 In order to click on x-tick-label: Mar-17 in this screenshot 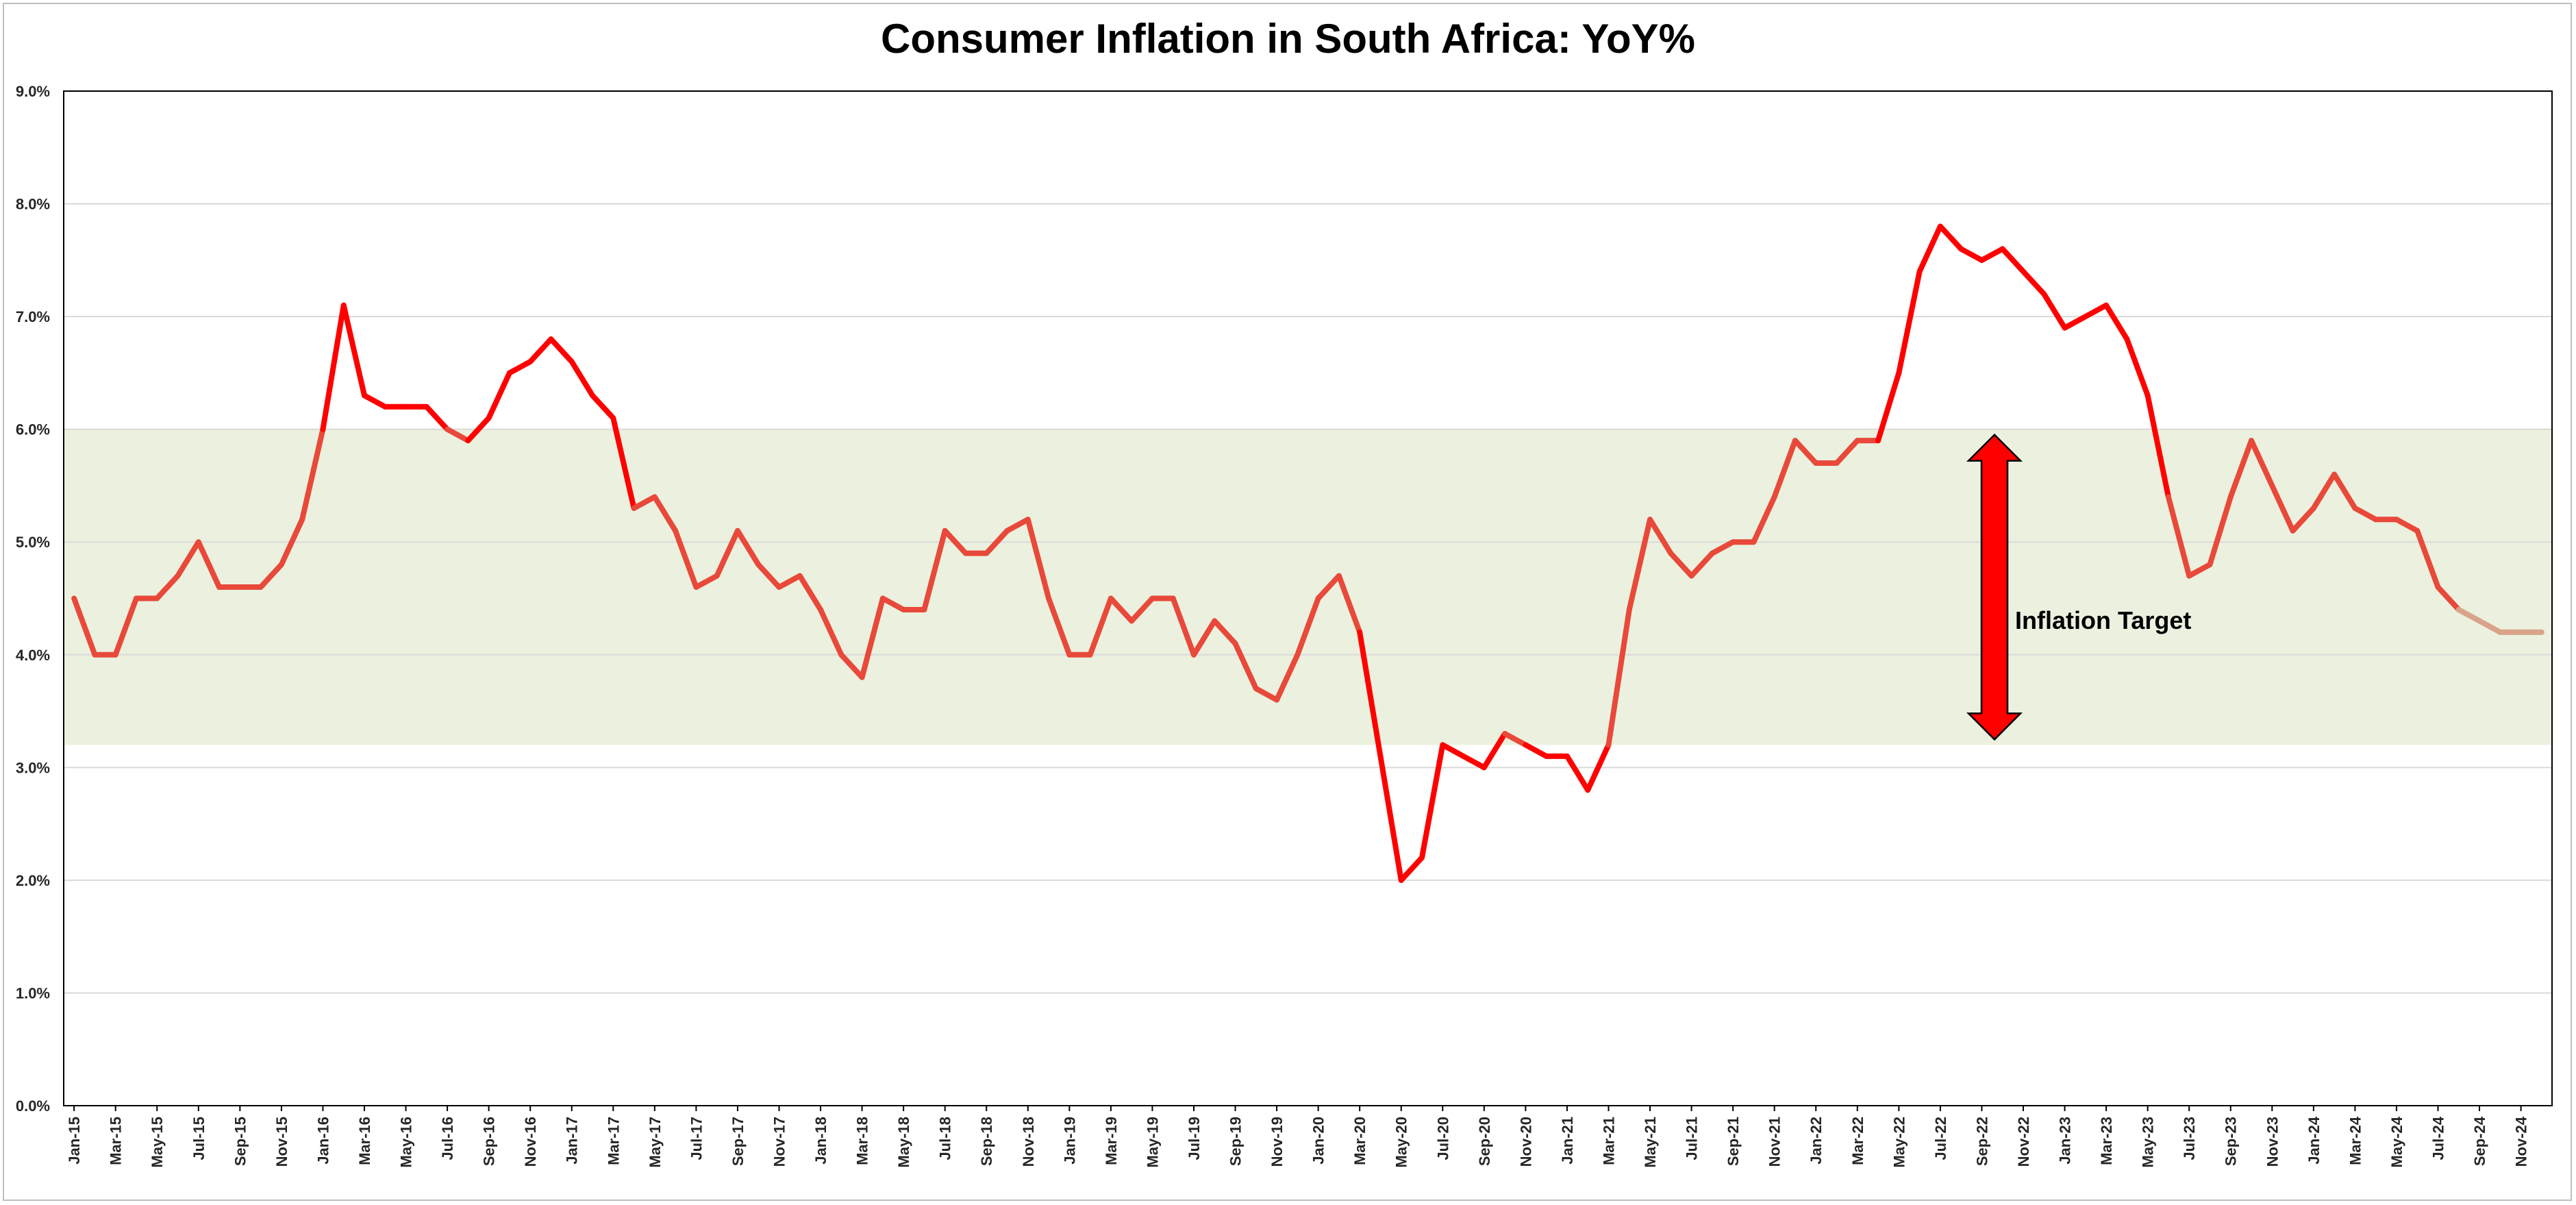, I will do `click(613, 1141)`.